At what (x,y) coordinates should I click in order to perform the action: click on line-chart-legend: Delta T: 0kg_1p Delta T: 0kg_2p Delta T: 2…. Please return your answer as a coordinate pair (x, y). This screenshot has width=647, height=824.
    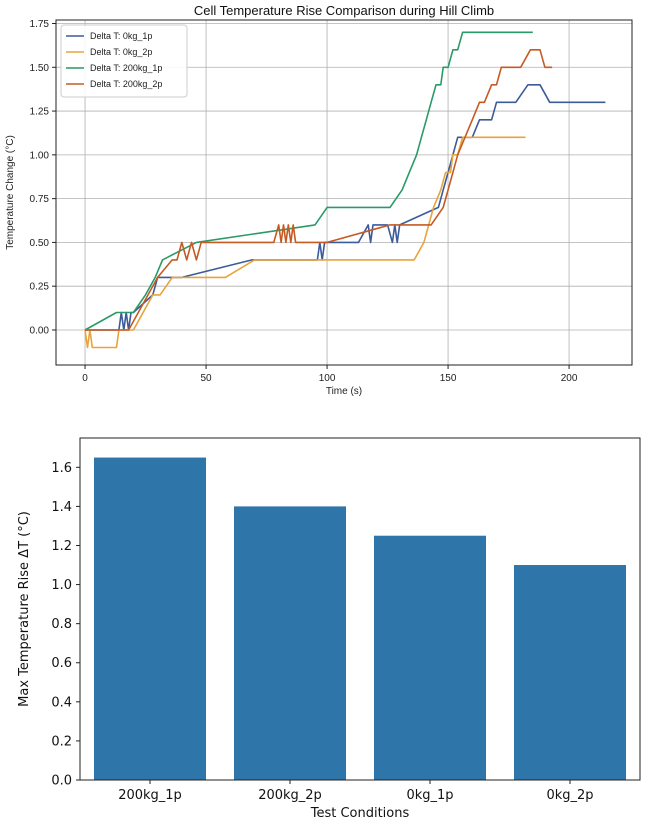
    Looking at the image, I should click on (124, 61).